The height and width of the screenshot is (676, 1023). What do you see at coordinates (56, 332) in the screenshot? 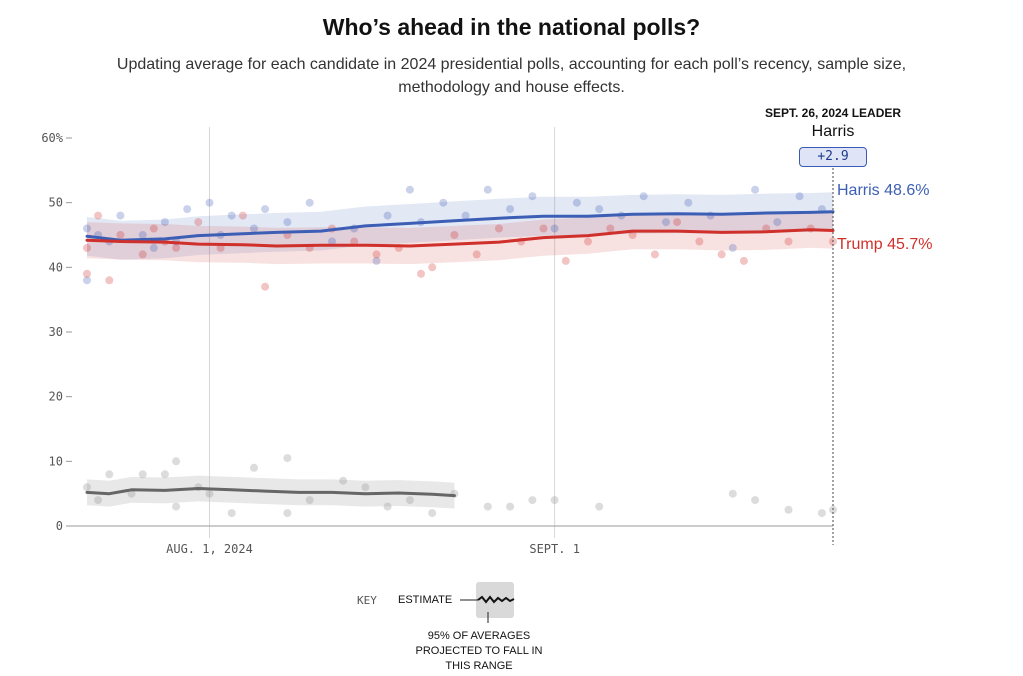
I see `y-tick-label: 30` at bounding box center [56, 332].